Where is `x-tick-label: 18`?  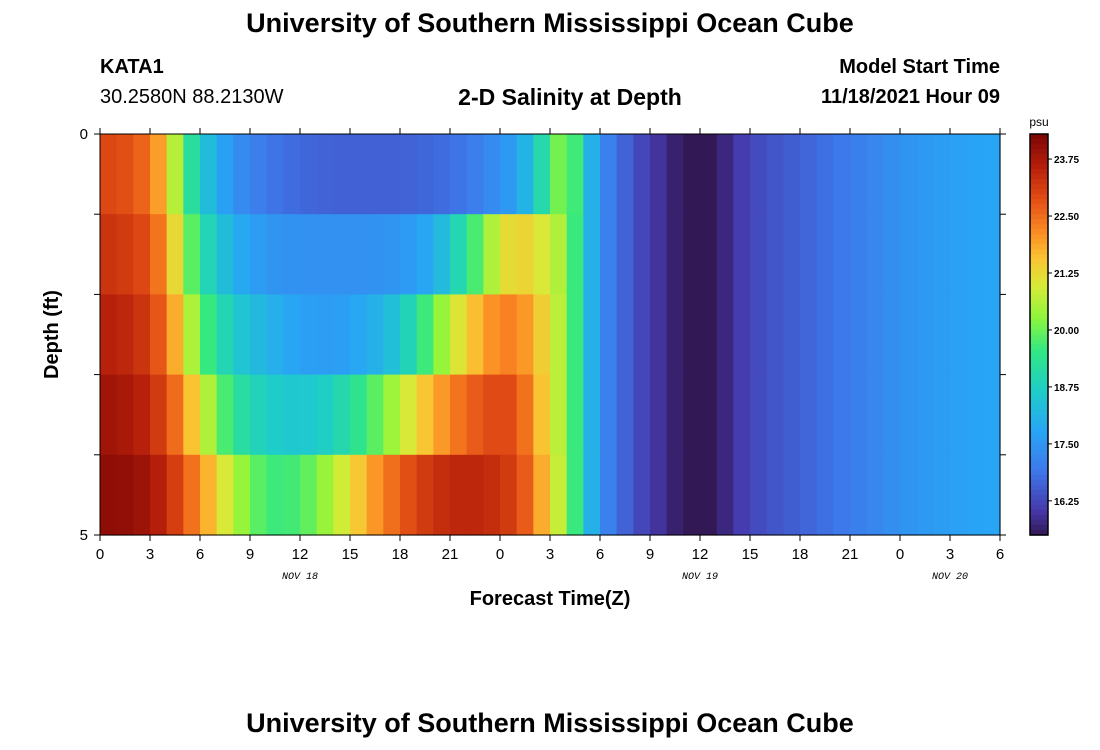 x-tick-label: 18 is located at coordinates (800, 554).